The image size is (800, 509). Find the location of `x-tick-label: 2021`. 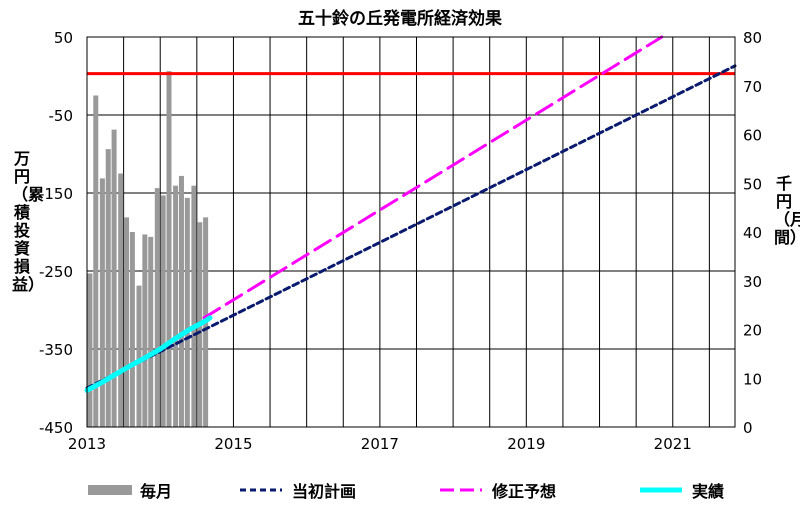

x-tick-label: 2021 is located at coordinates (673, 444).